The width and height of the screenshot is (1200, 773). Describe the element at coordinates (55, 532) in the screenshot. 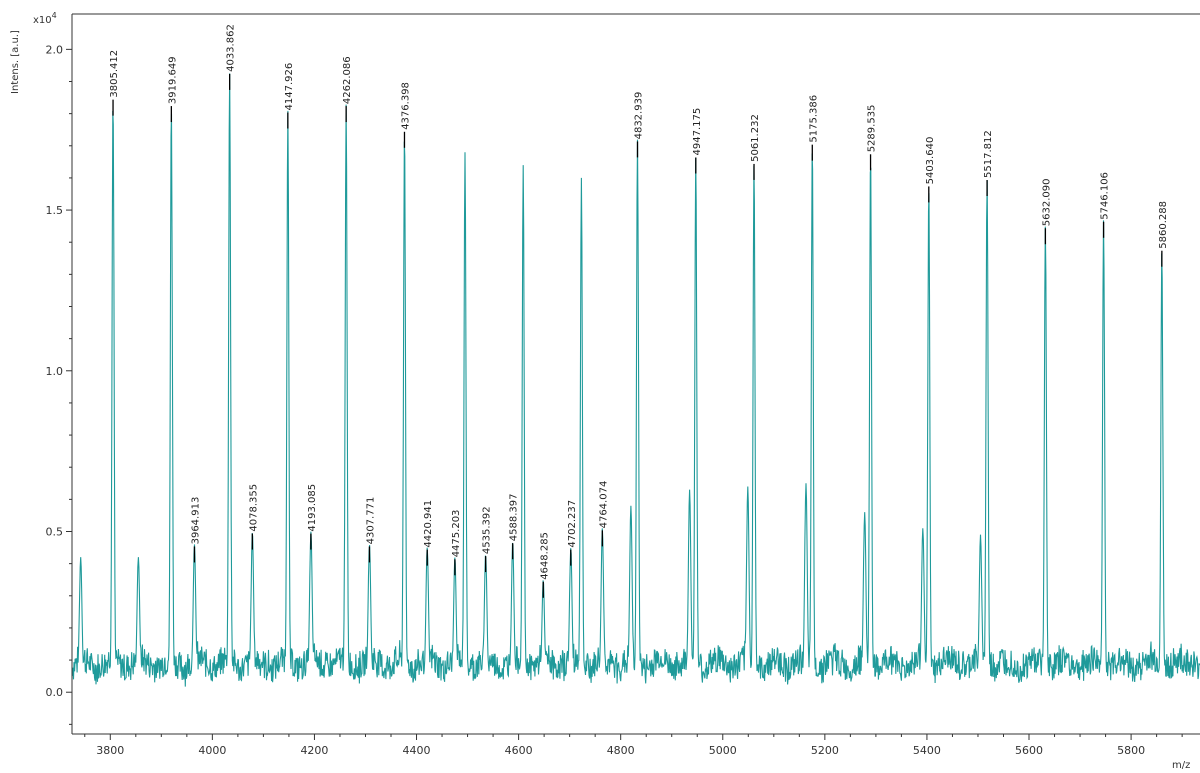

I see `y-tick-label: 0.5` at that location.